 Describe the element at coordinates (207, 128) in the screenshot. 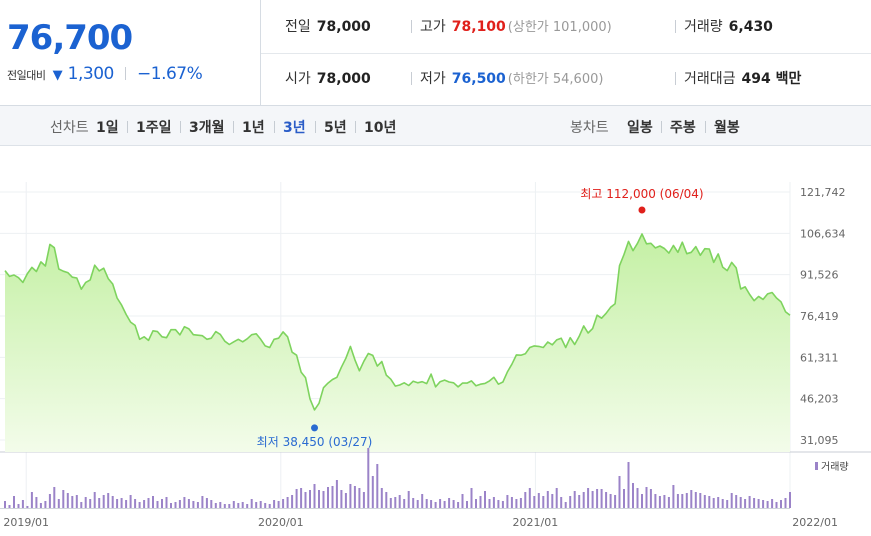

I see `period-3m: 3개월` at that location.